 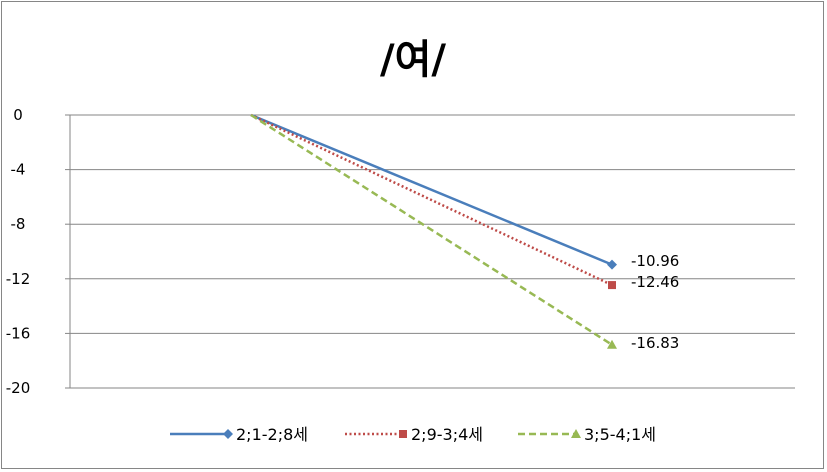 What do you see at coordinates (655, 261) in the screenshot?
I see `data-label: -10.96` at bounding box center [655, 261].